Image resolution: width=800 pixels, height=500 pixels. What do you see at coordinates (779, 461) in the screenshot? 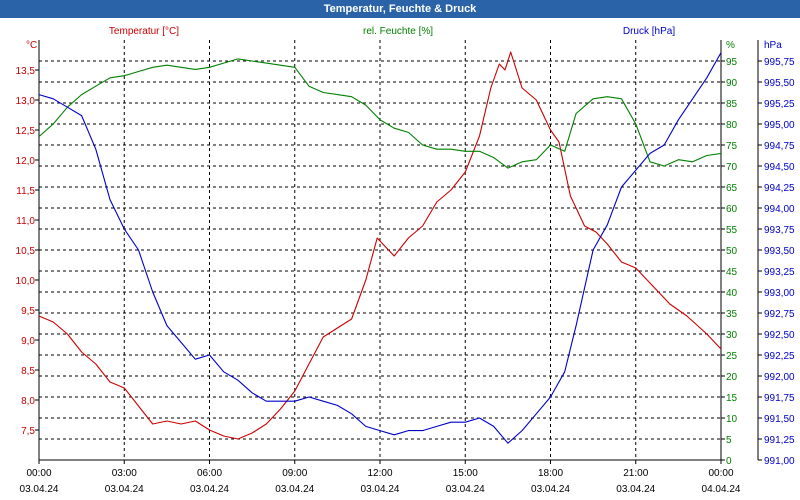
I see `pressure-tick-label: 991,00` at bounding box center [779, 461].